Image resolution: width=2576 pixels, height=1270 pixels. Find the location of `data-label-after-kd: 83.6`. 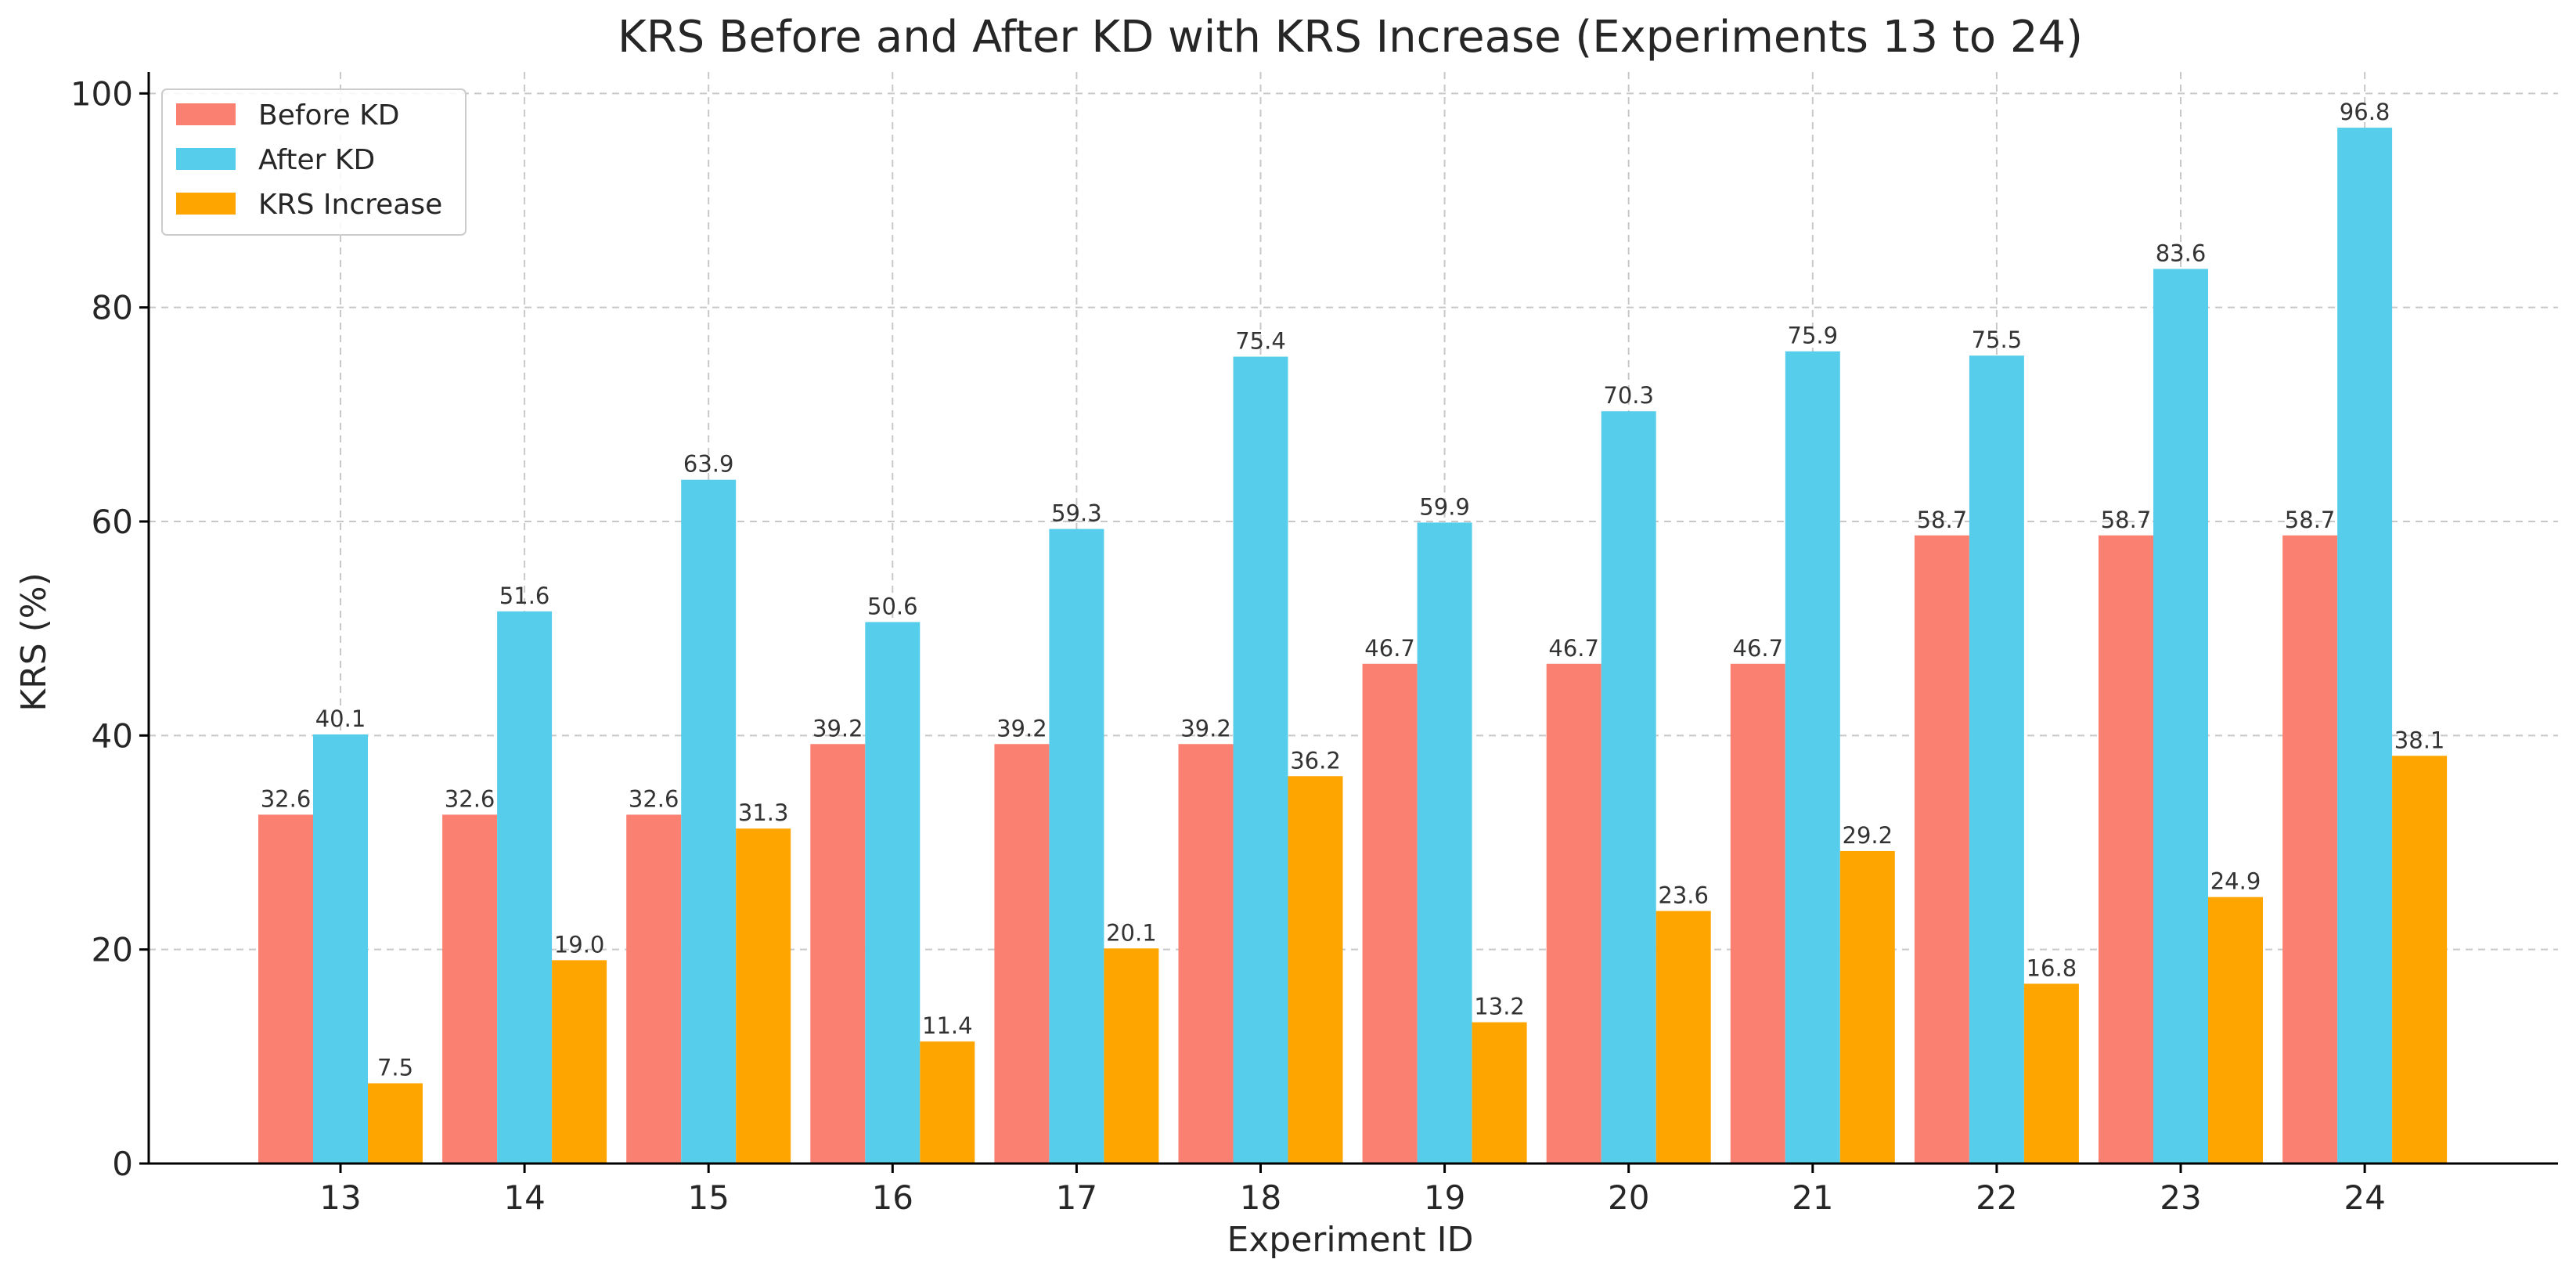

data-label-after-kd: 83.6 is located at coordinates (2181, 253).